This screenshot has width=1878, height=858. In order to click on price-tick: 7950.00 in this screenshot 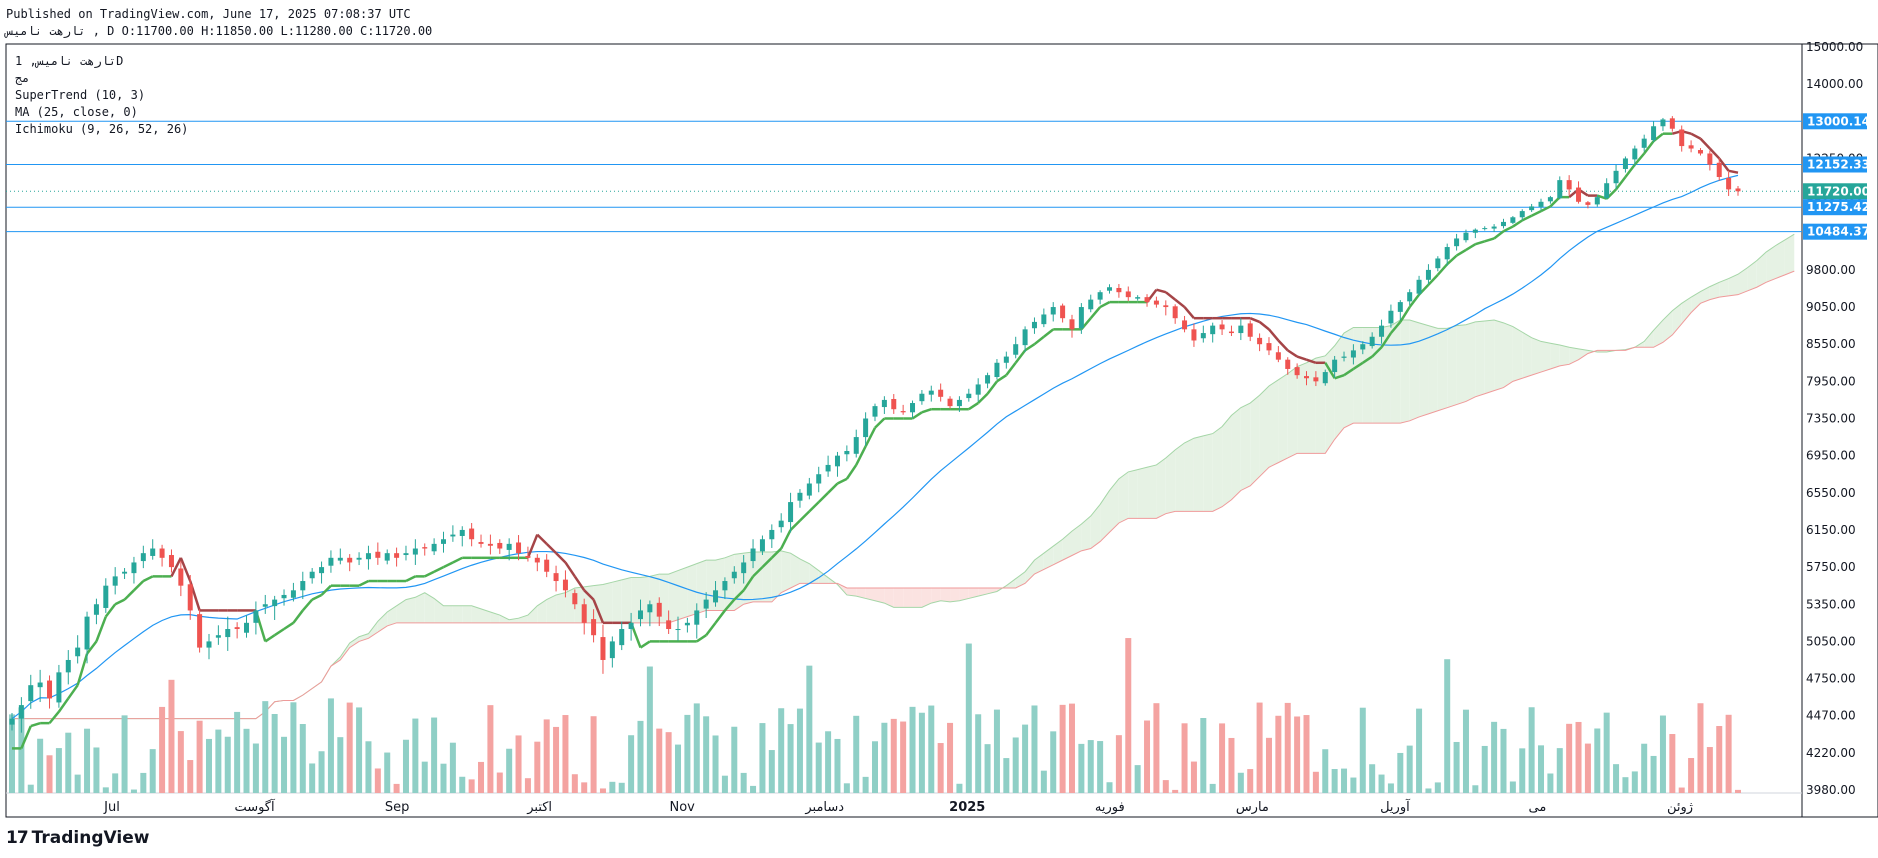, I will do `click(1831, 381)`.